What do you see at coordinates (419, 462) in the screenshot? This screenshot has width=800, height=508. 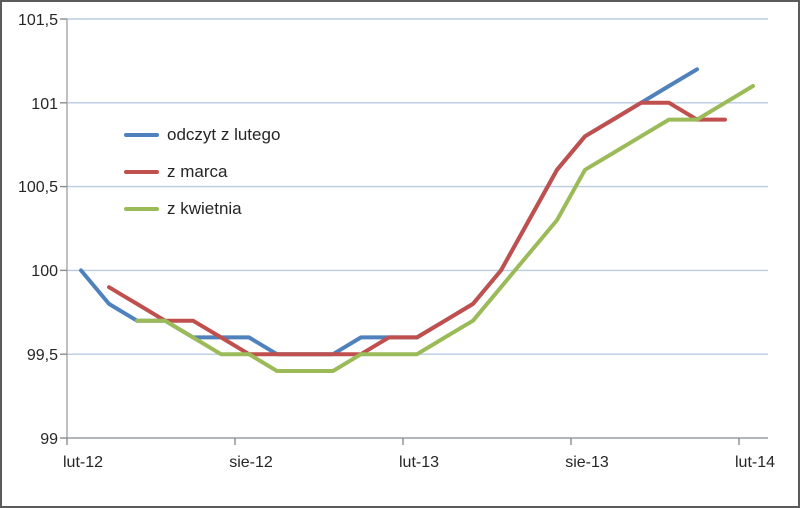 I see `x-axis-label: lut-13` at bounding box center [419, 462].